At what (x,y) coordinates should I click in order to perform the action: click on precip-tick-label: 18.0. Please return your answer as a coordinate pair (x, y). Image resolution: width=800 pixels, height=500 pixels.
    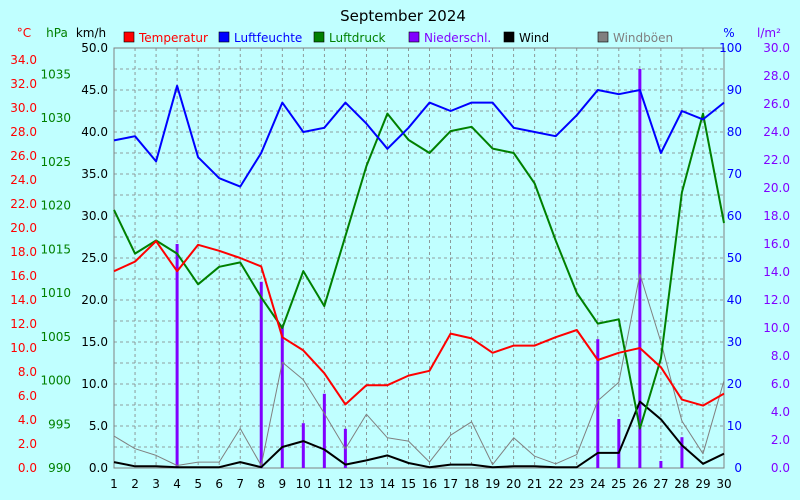
    Looking at the image, I should click on (776, 216).